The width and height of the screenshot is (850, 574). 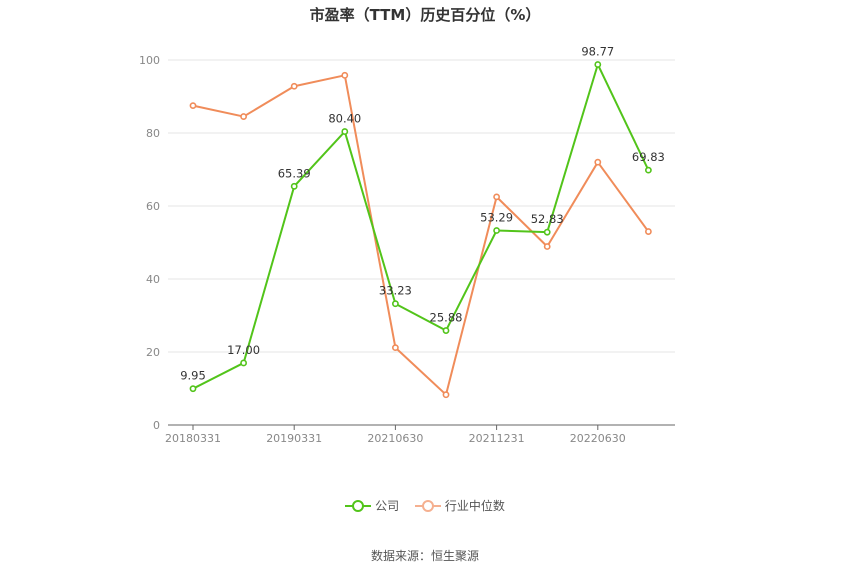 What do you see at coordinates (395, 291) in the screenshot?
I see `data-label: 33.23` at bounding box center [395, 291].